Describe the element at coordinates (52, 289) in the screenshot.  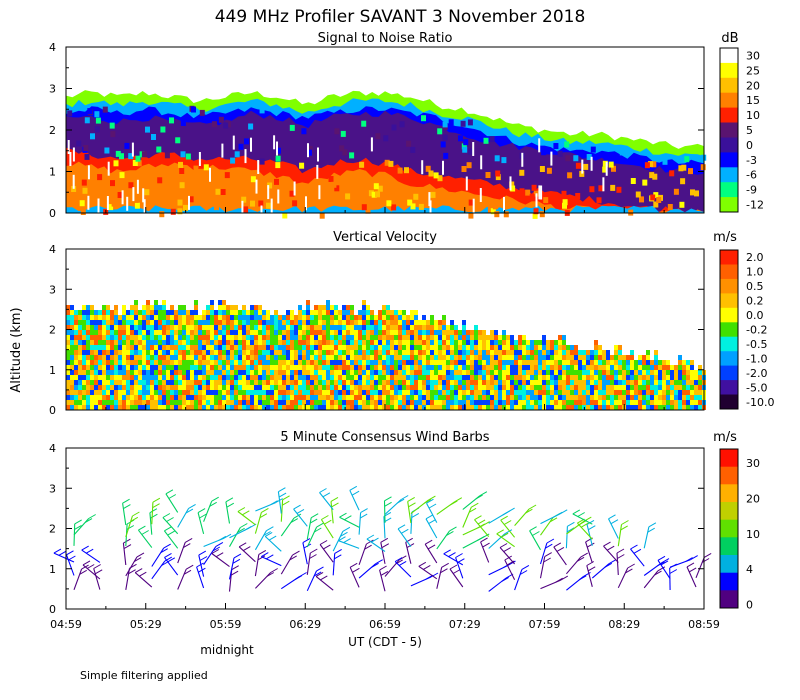
I see `y-tick-label: 3` at that location.